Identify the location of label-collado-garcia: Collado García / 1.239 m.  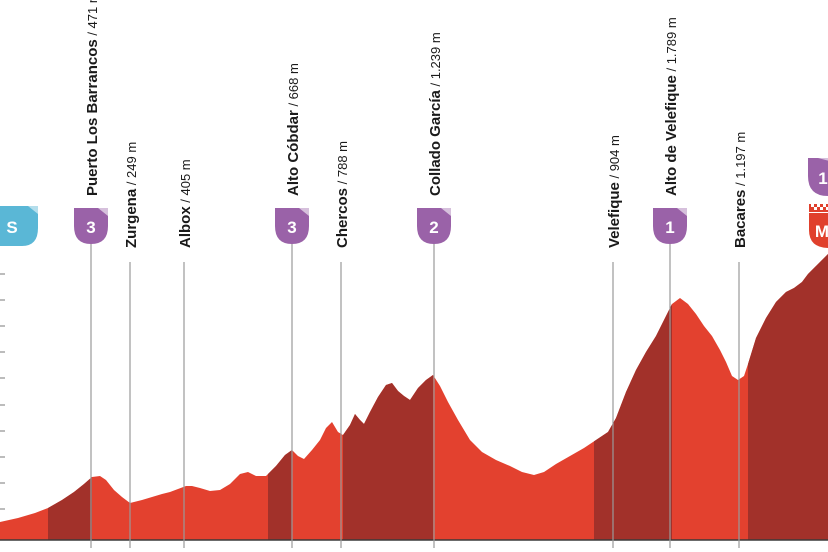
(435, 114).